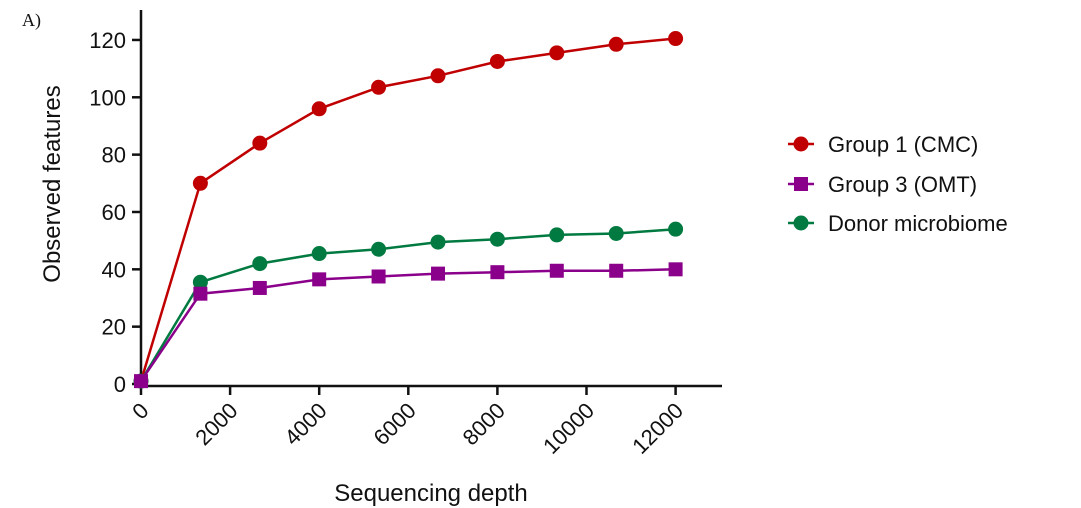 The image size is (1081, 508). Describe the element at coordinates (902, 184) in the screenshot. I see `legend-label: Group 3 (OMT)` at that location.